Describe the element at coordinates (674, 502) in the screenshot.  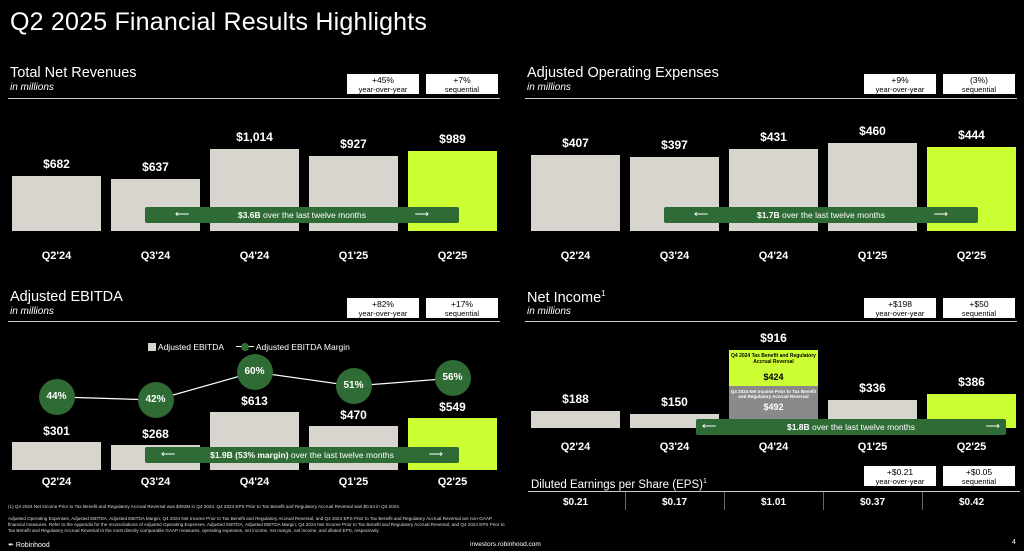
I see `eps-value: $0.17` at that location.